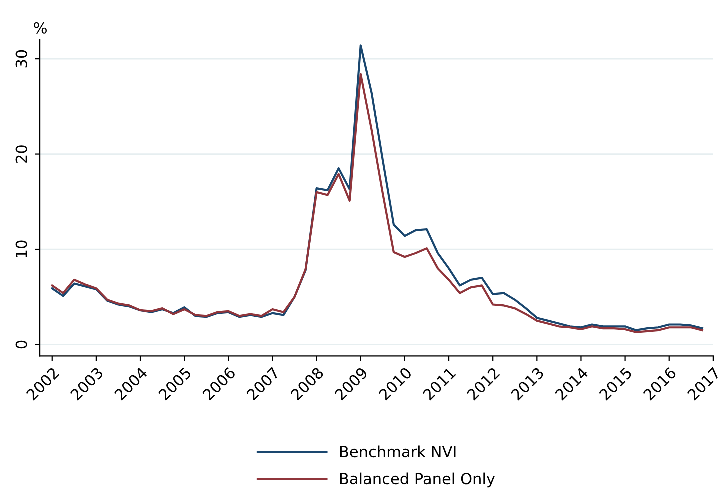 This screenshot has height=494, width=728. I want to click on y-axis-title: %, so click(40, 28).